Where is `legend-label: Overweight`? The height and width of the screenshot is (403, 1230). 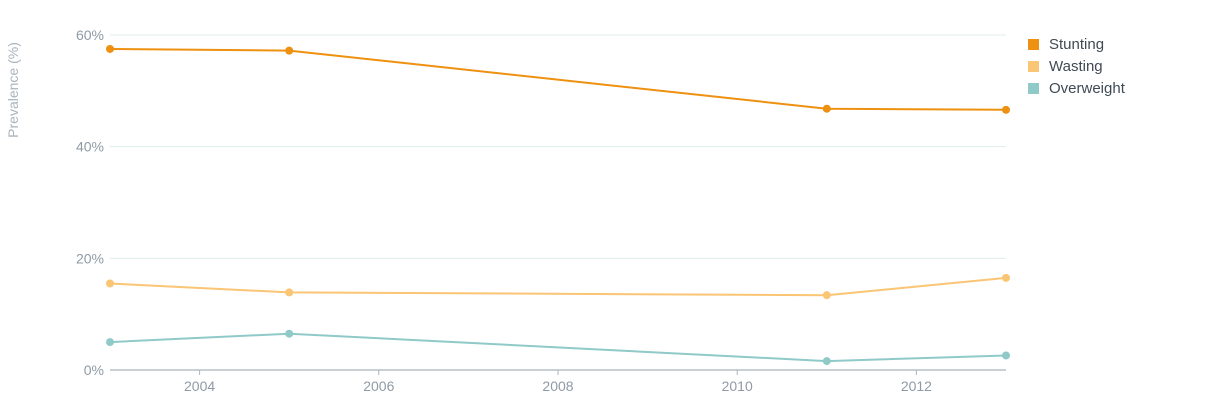 legend-label: Overweight is located at coordinates (1087, 88).